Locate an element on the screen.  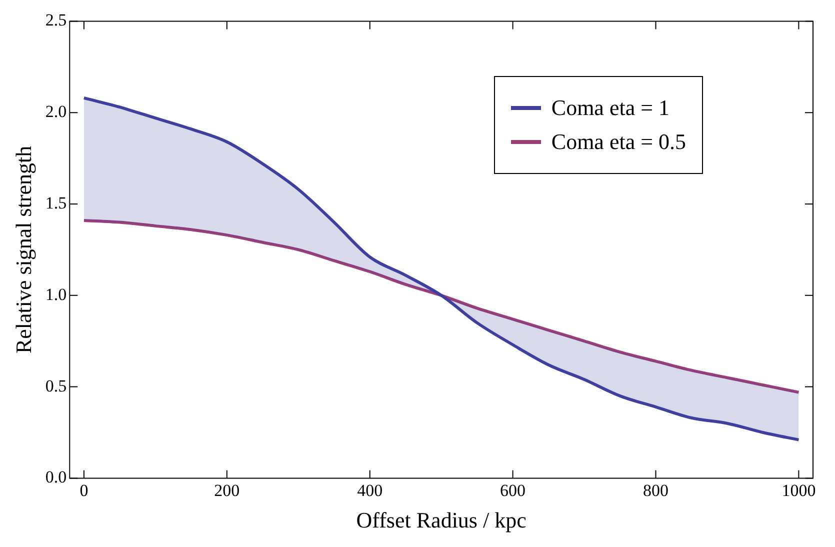
y-tick-label: 1.0 is located at coordinates (56, 294).